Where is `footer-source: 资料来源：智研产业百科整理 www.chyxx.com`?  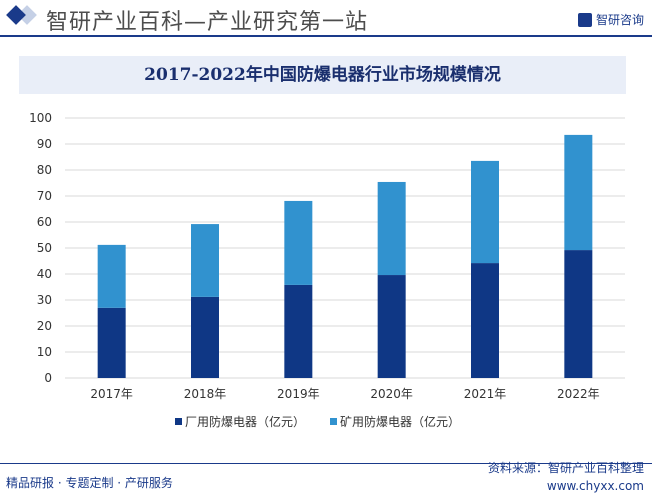
footer-source: 资料来源：智研产业百科整理 www.chyxx.com is located at coordinates (566, 477).